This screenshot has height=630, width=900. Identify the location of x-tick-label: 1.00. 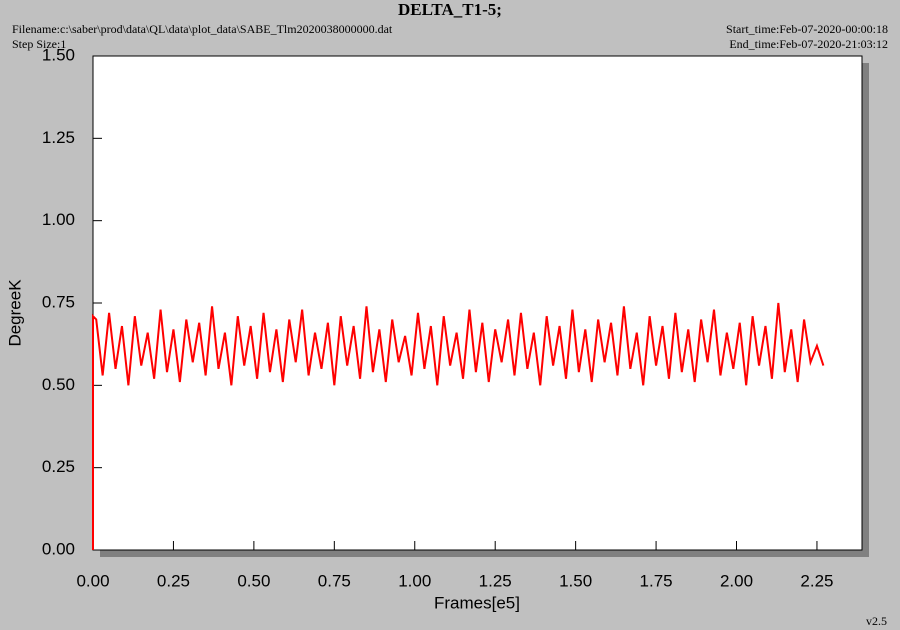
(414, 580).